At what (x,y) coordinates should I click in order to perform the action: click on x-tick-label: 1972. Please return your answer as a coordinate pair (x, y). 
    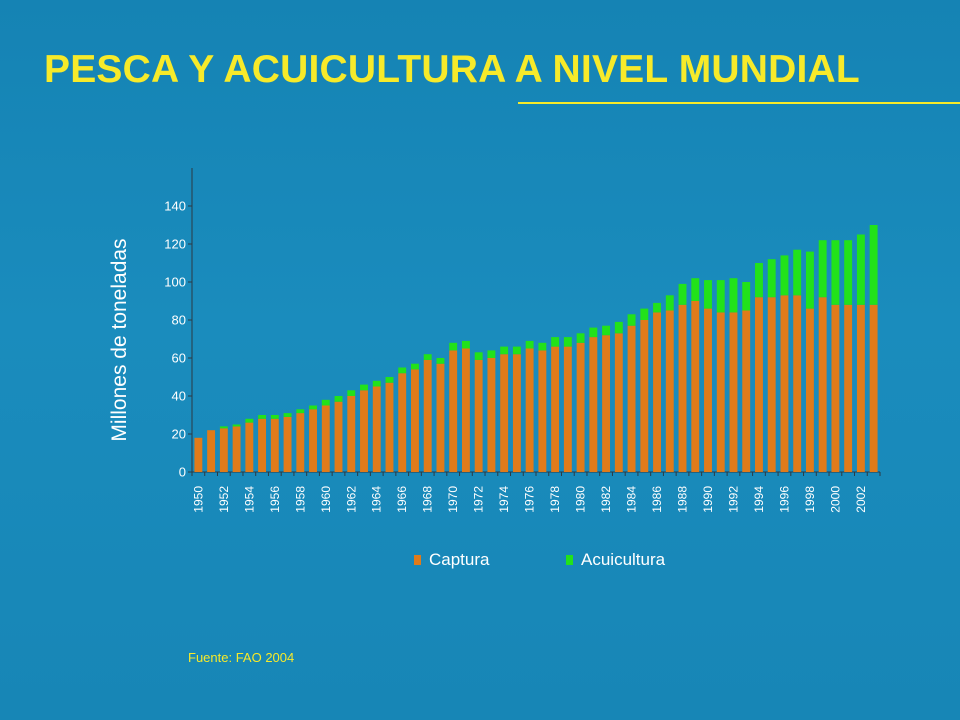
    Looking at the image, I should click on (479, 499).